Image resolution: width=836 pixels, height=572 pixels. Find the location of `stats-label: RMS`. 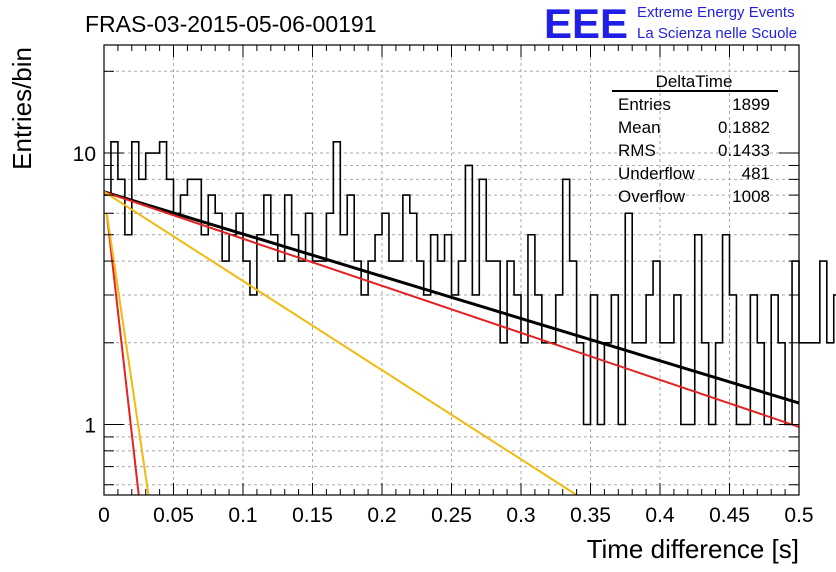

stats-label: RMS is located at coordinates (637, 150).